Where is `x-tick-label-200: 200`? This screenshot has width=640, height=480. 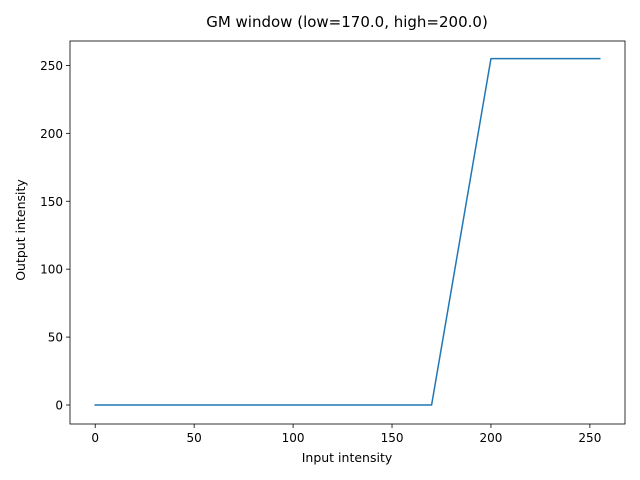 x-tick-label-200: 200 is located at coordinates (490, 438).